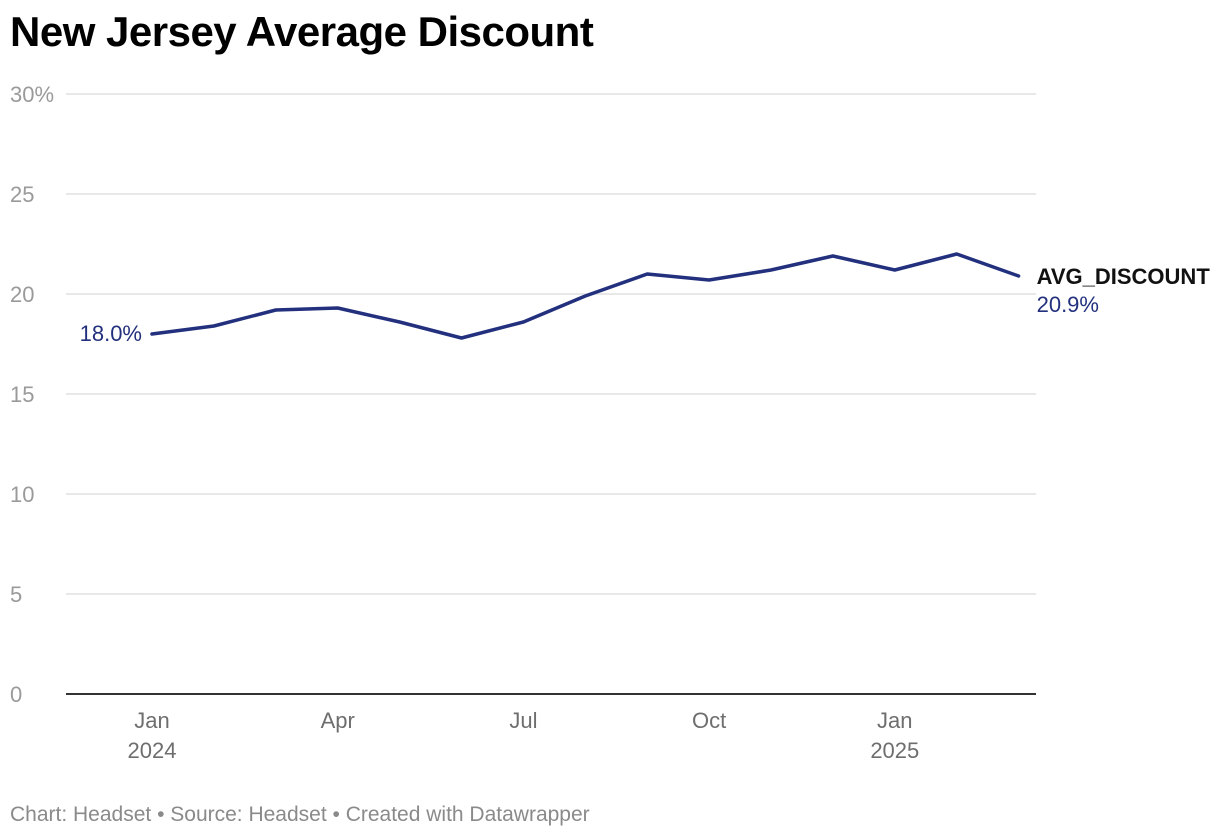 The height and width of the screenshot is (840, 1220). What do you see at coordinates (16, 594) in the screenshot?
I see `y-tick-label: 5` at bounding box center [16, 594].